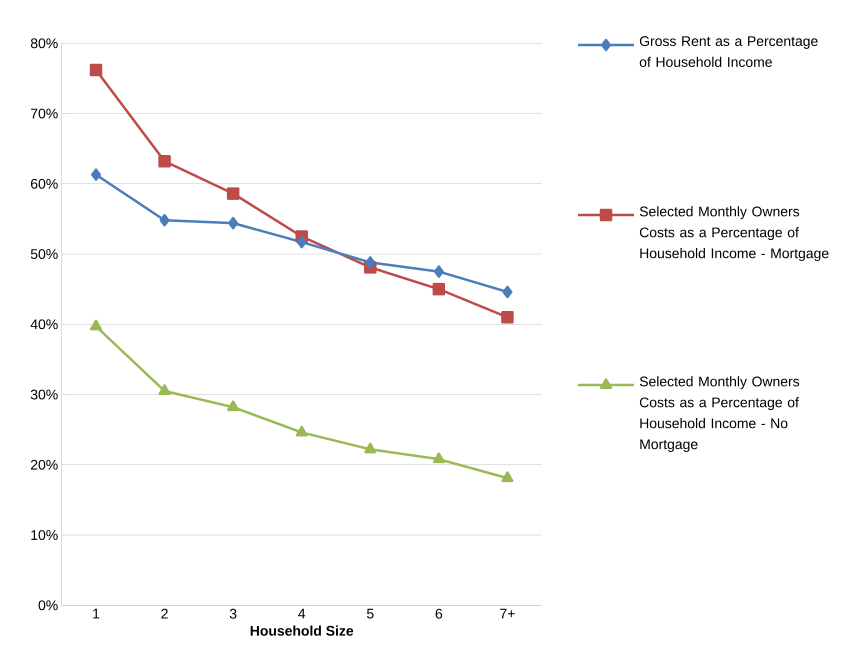 The width and height of the screenshot is (848, 665). What do you see at coordinates (44, 43) in the screenshot?
I see `y-tick-label: 80%` at bounding box center [44, 43].